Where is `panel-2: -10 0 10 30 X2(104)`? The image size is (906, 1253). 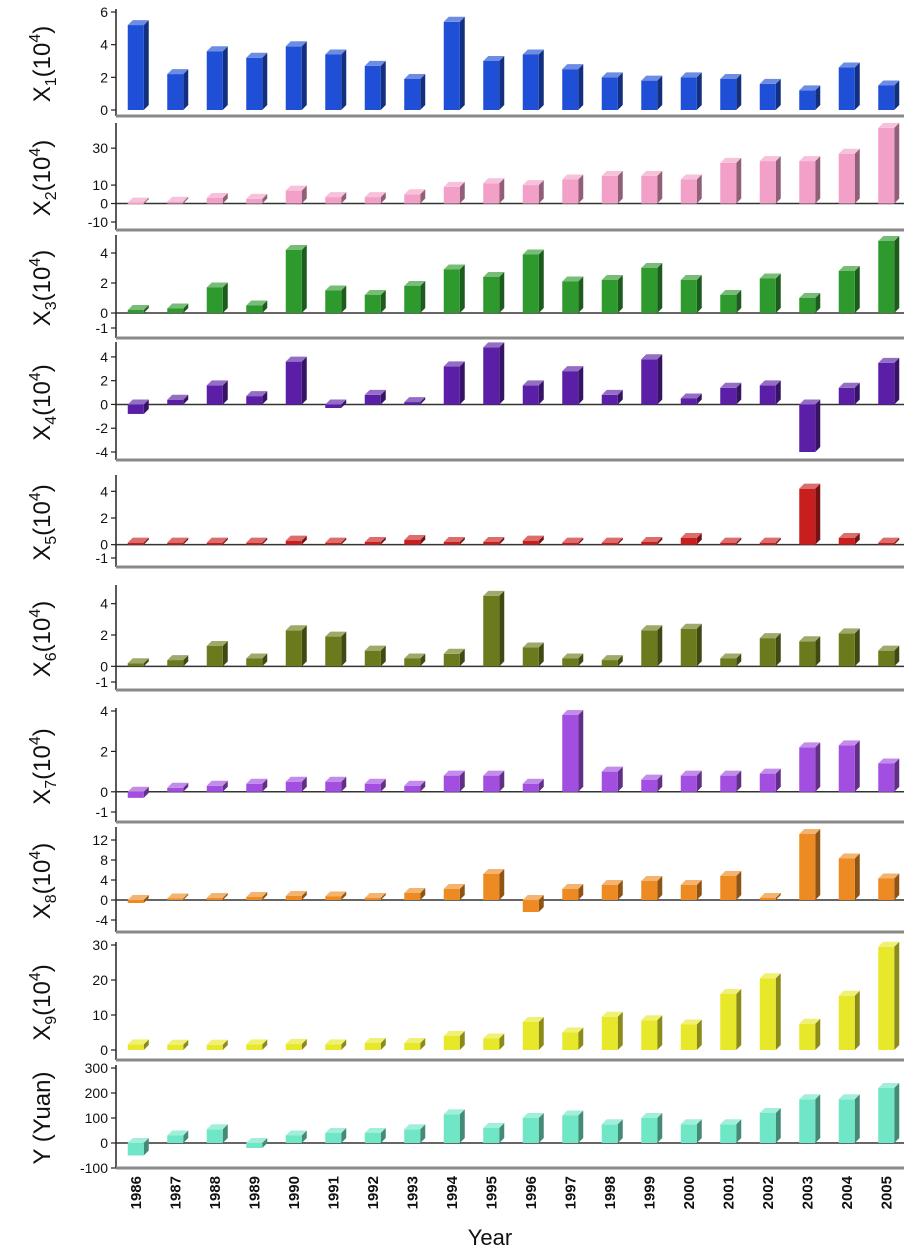
panel-2: -10 0 10 30 X2(104) is located at coordinates (465, 177).